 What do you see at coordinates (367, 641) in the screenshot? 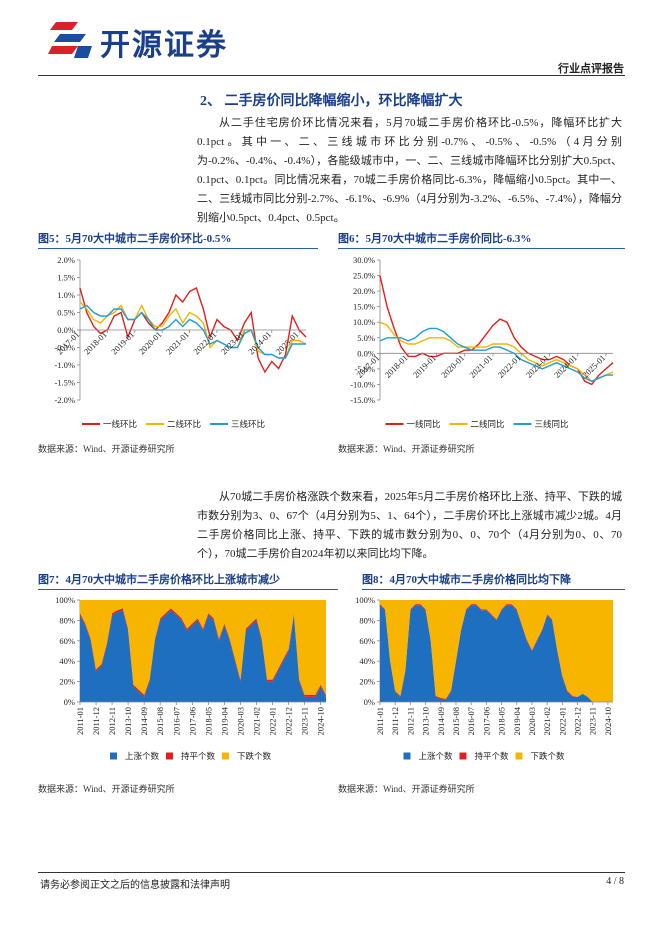
I see `y-tick-label: 60%` at bounding box center [367, 641].